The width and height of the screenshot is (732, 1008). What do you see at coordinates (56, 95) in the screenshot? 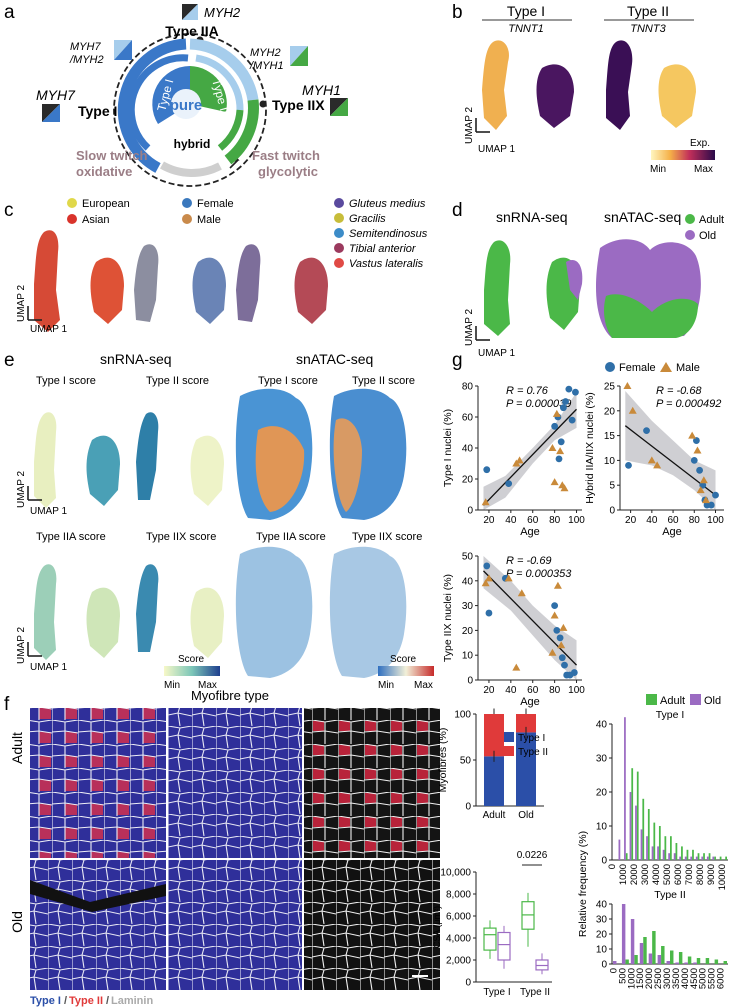
I see `label-myh7: MYH7` at bounding box center [56, 95].